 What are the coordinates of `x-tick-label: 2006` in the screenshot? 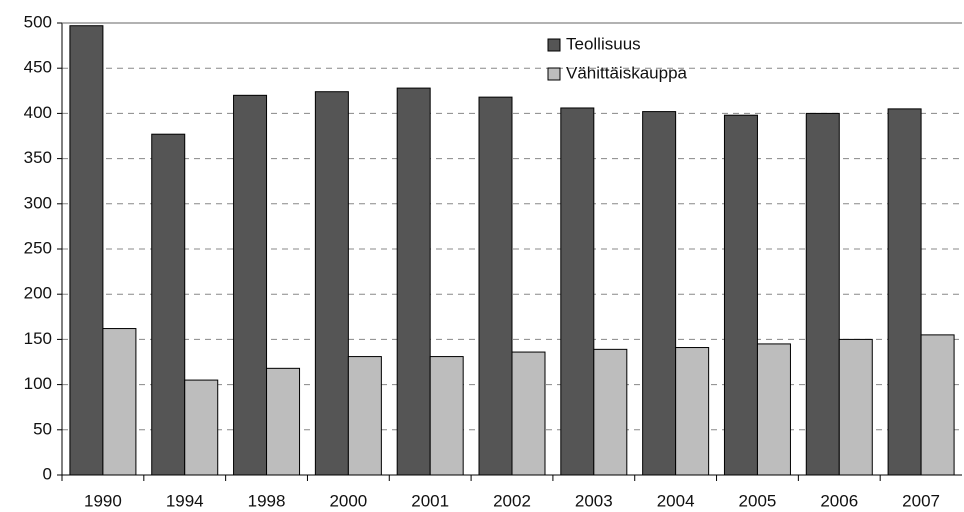 It's located at (839, 500).